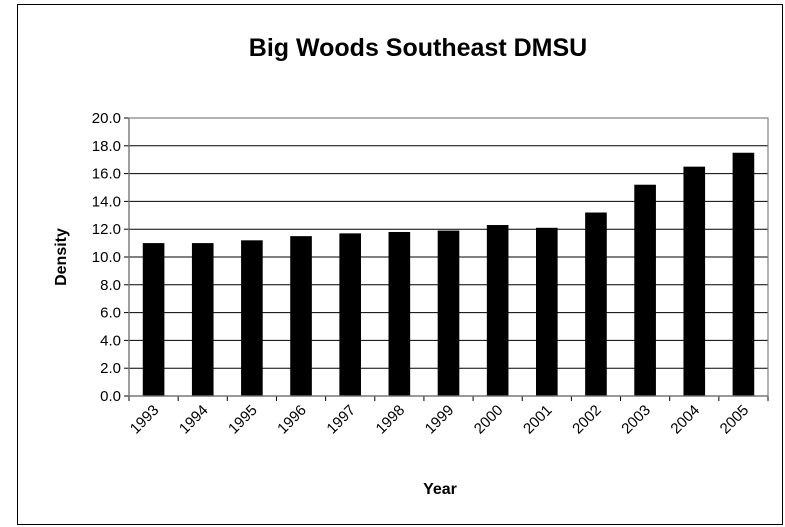 This screenshot has height=527, width=785. Describe the element at coordinates (202, 319) in the screenshot. I see `bar-1994` at that location.